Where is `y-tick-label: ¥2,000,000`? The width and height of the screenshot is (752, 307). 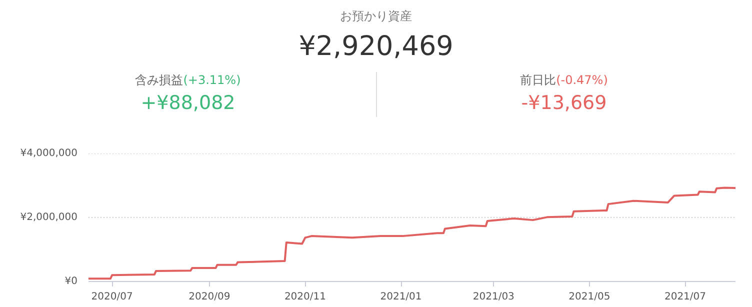 y-tick-label: ¥2,000,000 is located at coordinates (49, 217).